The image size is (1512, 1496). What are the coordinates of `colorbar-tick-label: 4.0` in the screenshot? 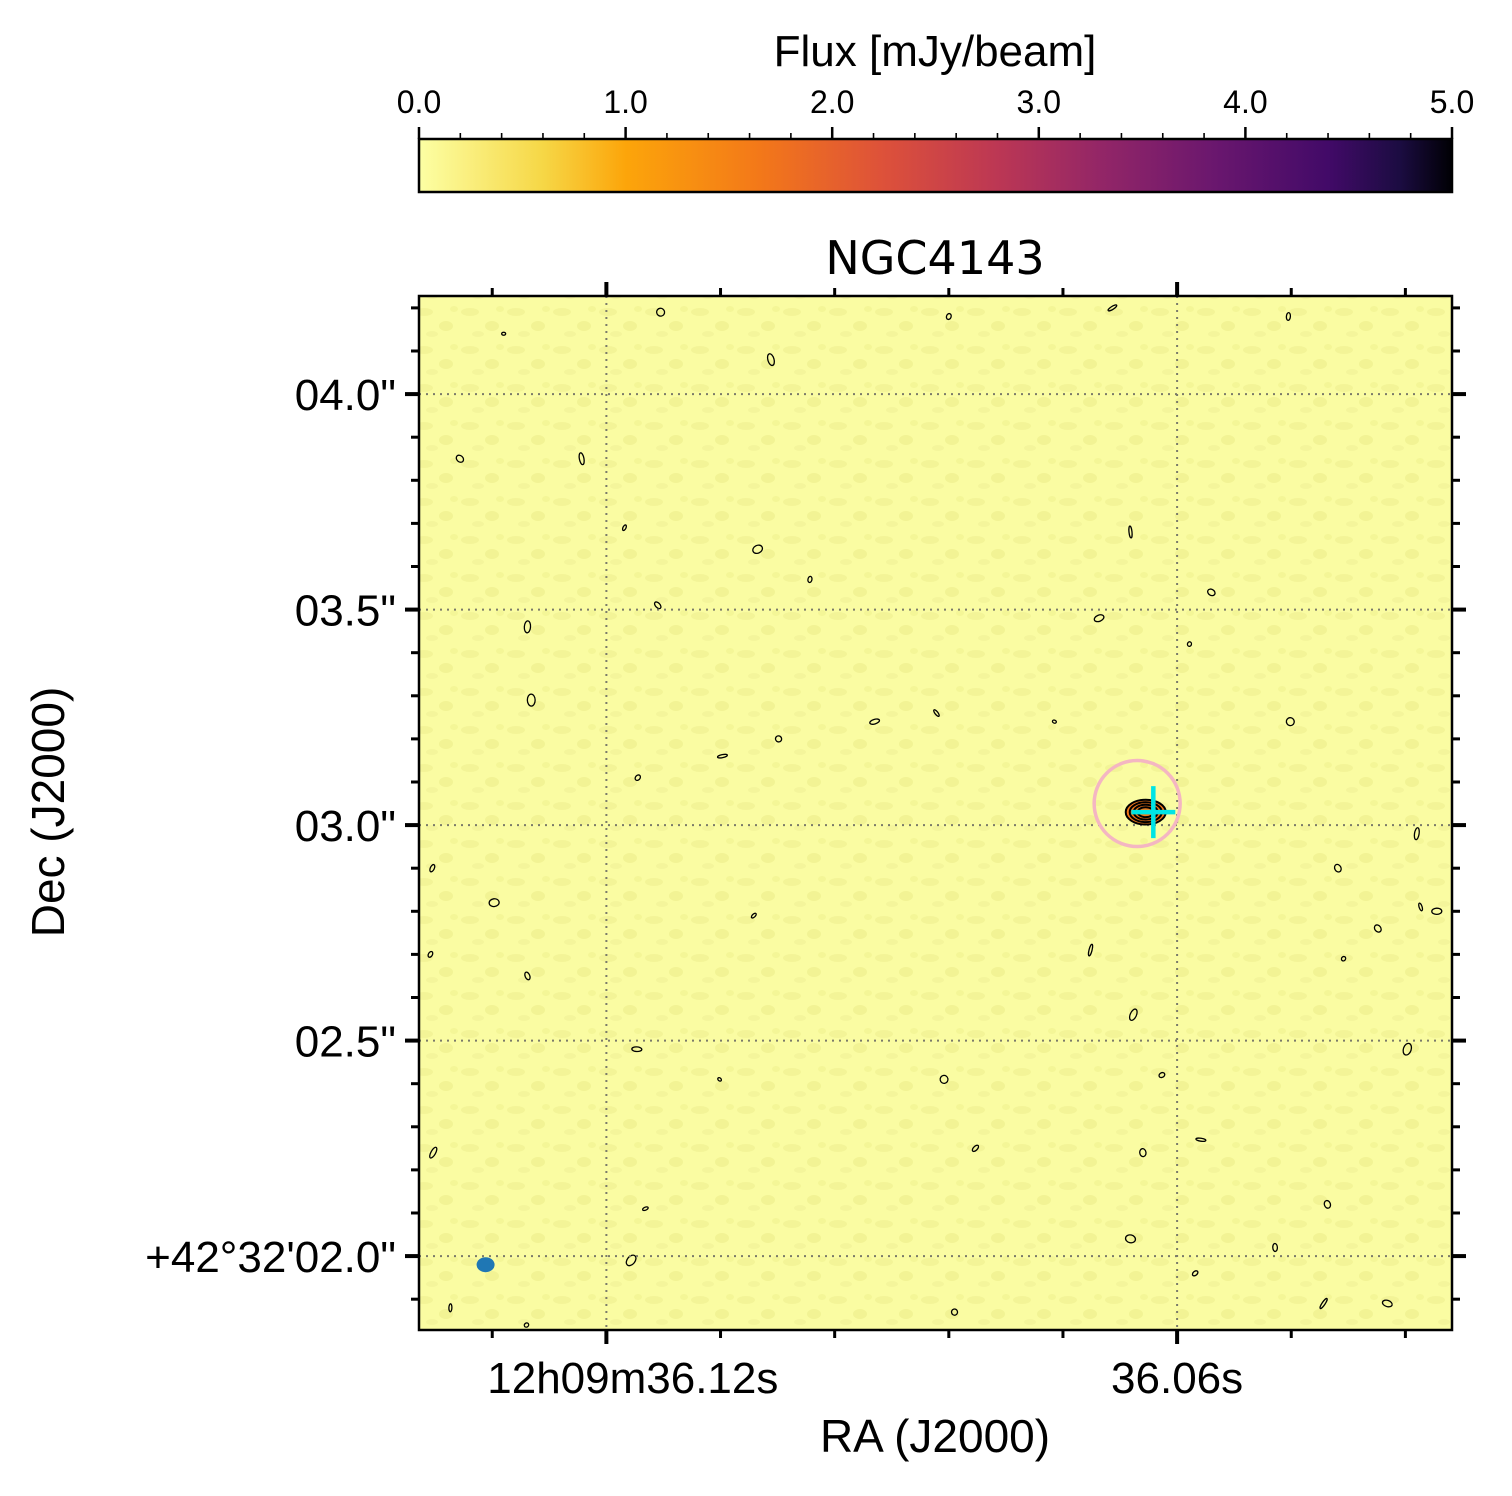 It's located at (1245, 102).